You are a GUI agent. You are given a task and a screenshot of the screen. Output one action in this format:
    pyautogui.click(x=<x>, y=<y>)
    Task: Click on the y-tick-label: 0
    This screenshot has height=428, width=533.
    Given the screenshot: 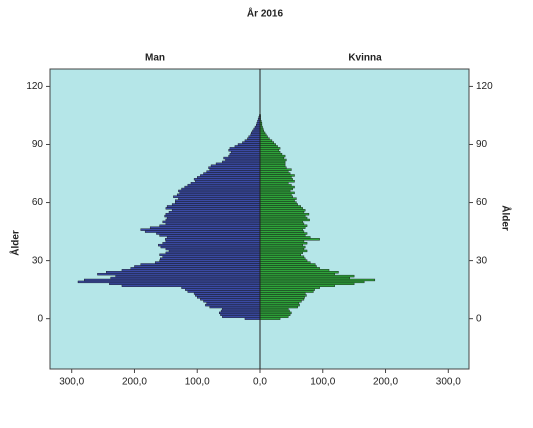 What is the action you would take?
    pyautogui.click(x=40, y=318)
    